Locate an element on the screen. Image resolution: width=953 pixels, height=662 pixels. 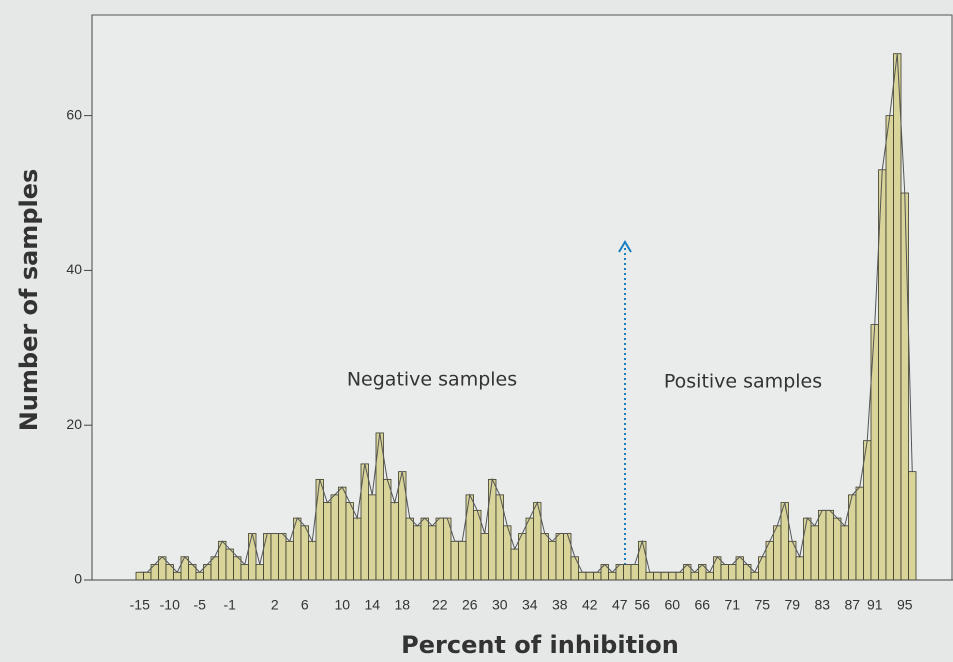
y-tick-label: 40 is located at coordinates (74, 269).